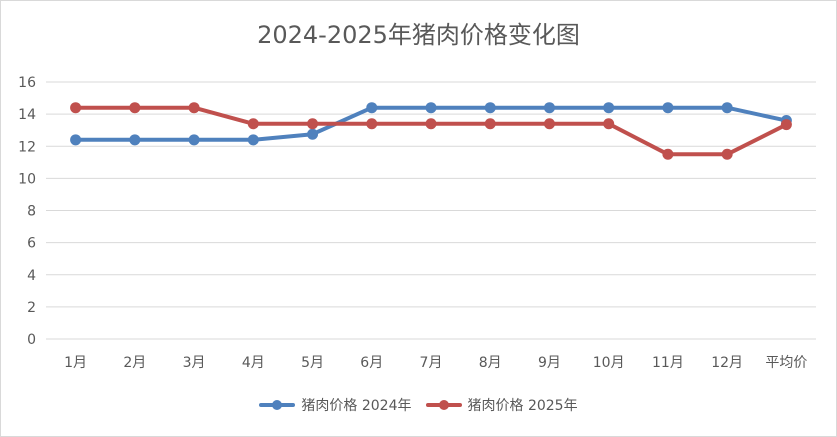 The height and width of the screenshot is (437, 837). I want to click on x-tick-label: 4月, so click(253, 363).